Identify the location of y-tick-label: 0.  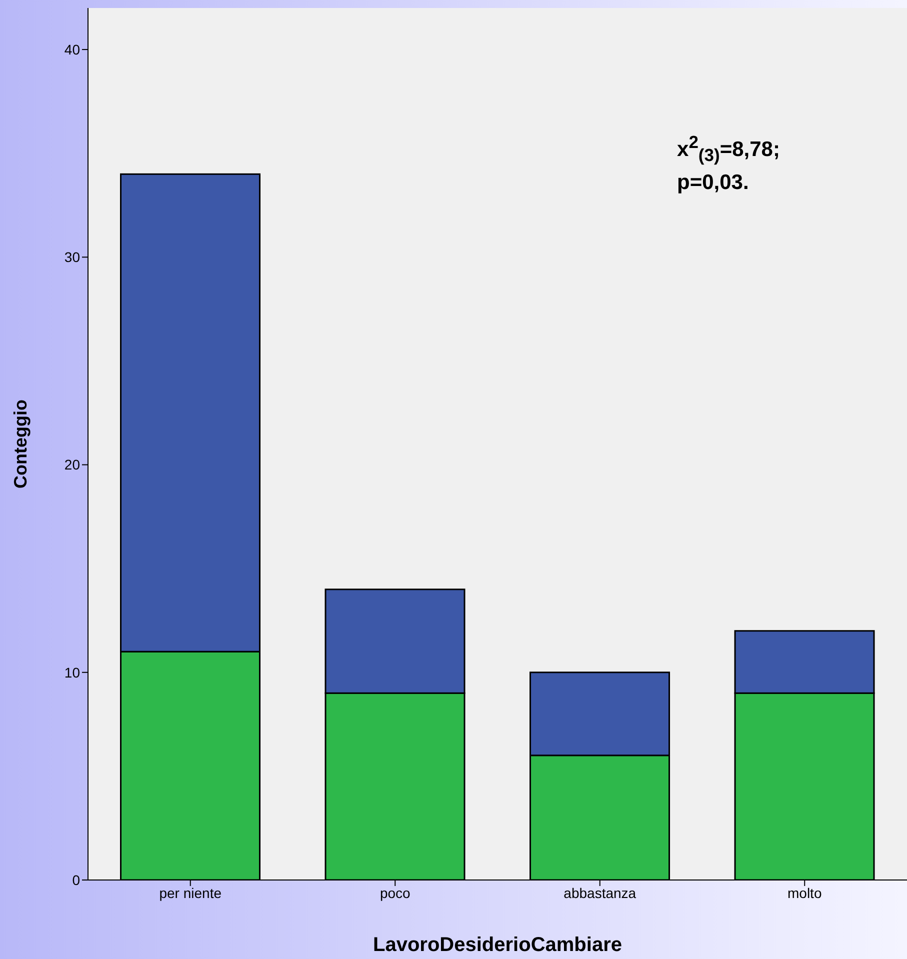
(76, 880).